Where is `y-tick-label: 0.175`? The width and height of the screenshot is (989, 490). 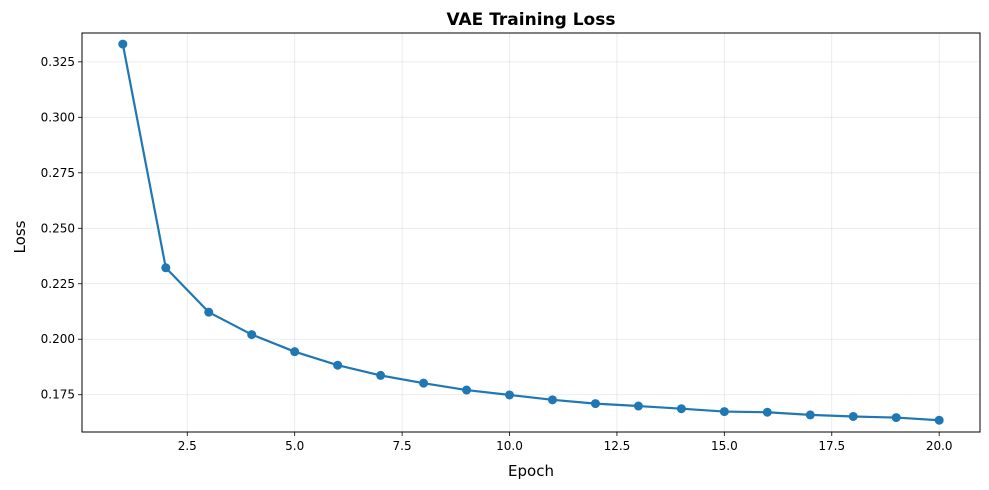
y-tick-label: 0.175 is located at coordinates (58, 395).